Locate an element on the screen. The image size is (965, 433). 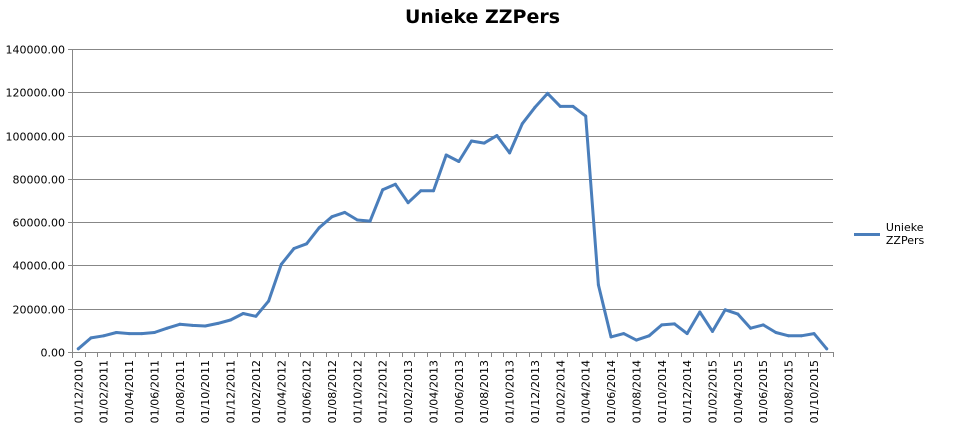
legend-swatch is located at coordinates (867, 234).